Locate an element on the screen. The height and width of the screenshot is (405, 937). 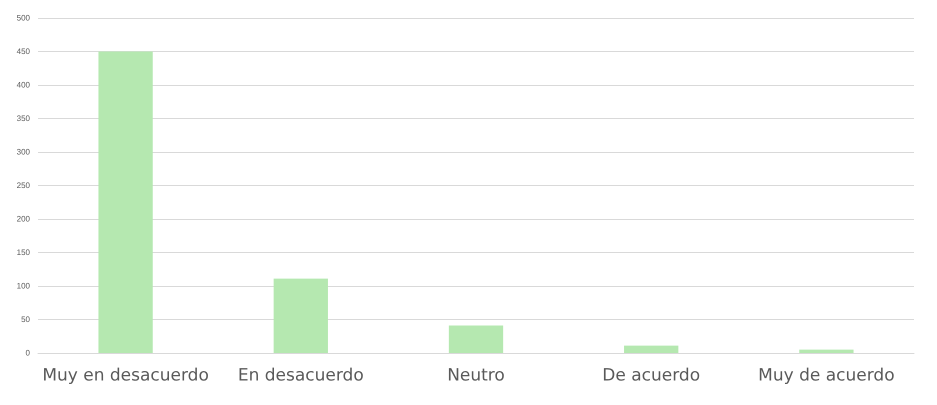
x-tick-label: En desacuerdo is located at coordinates (301, 376).